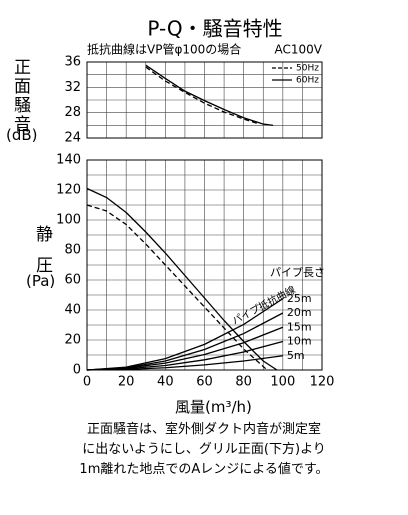 The height and width of the screenshot is (515, 408). Describe the element at coordinates (243, 382) in the screenshot. I see `x-tick-label: 80` at that location.